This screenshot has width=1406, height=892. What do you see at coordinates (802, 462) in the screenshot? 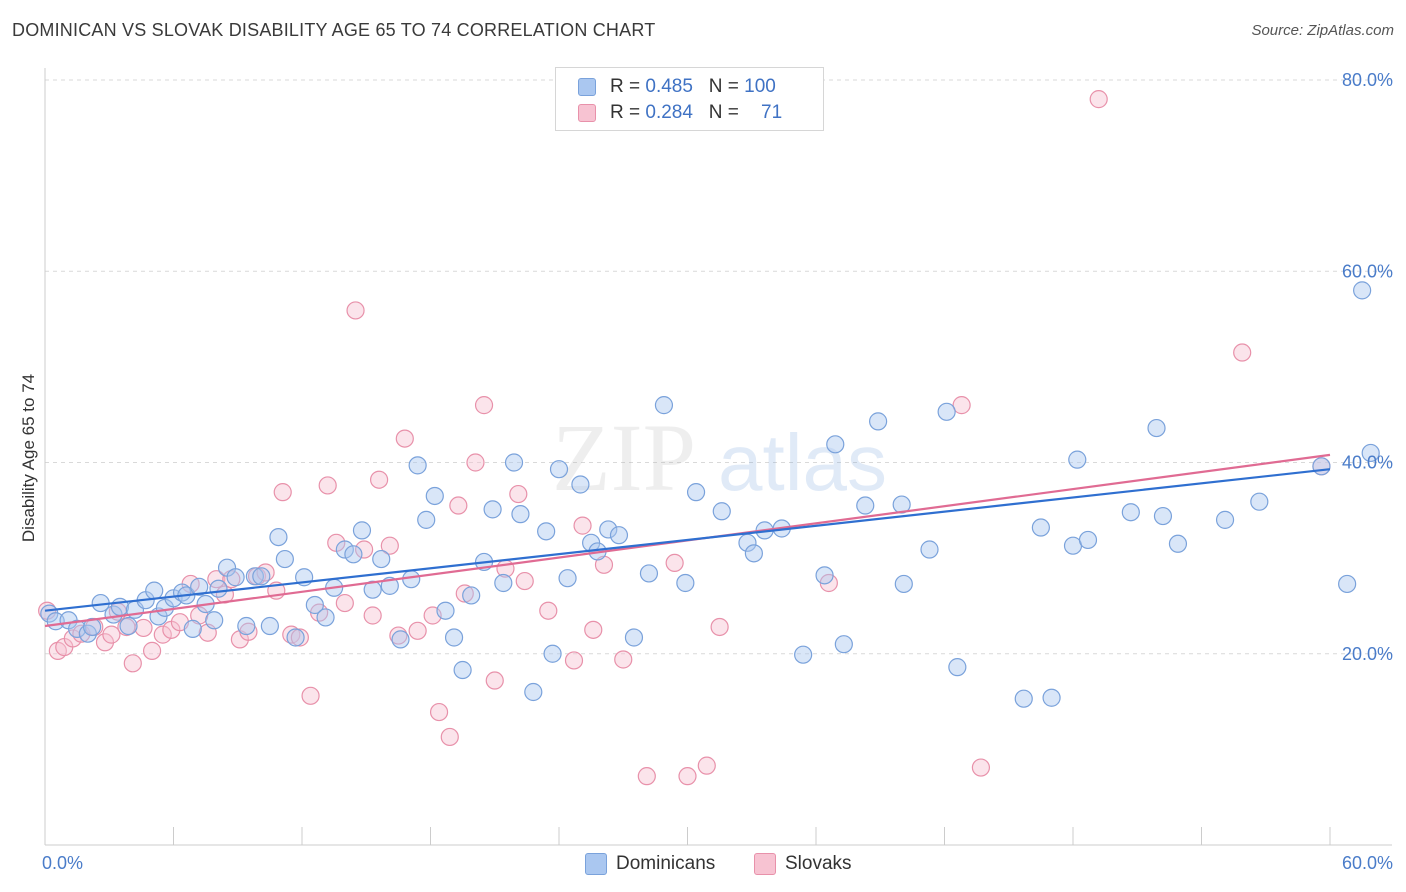
I see `watermark-atlas: atlas` at bounding box center [802, 462].